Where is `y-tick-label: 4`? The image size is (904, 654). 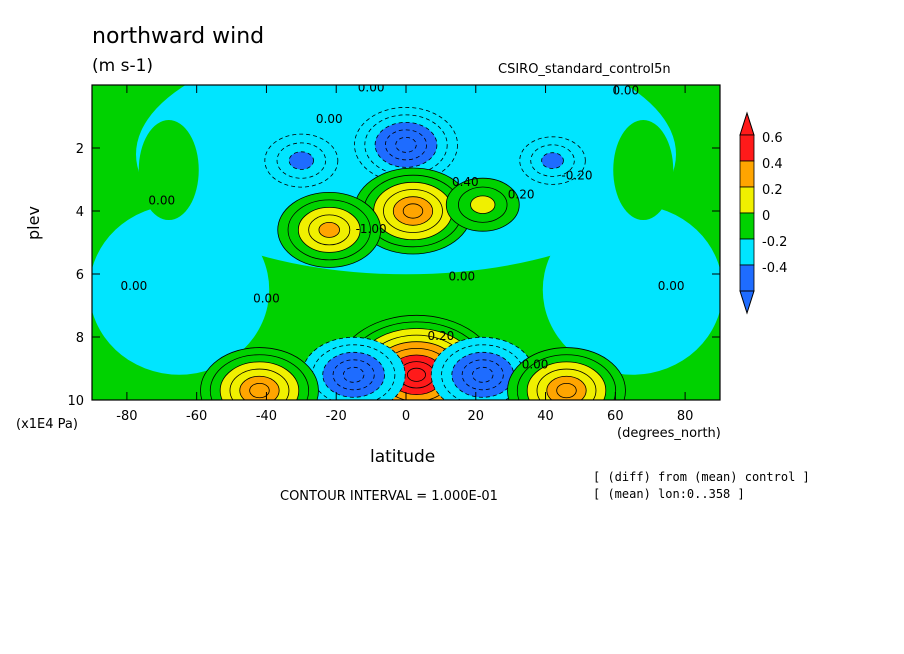 y-tick-label: 4 is located at coordinates (80, 212).